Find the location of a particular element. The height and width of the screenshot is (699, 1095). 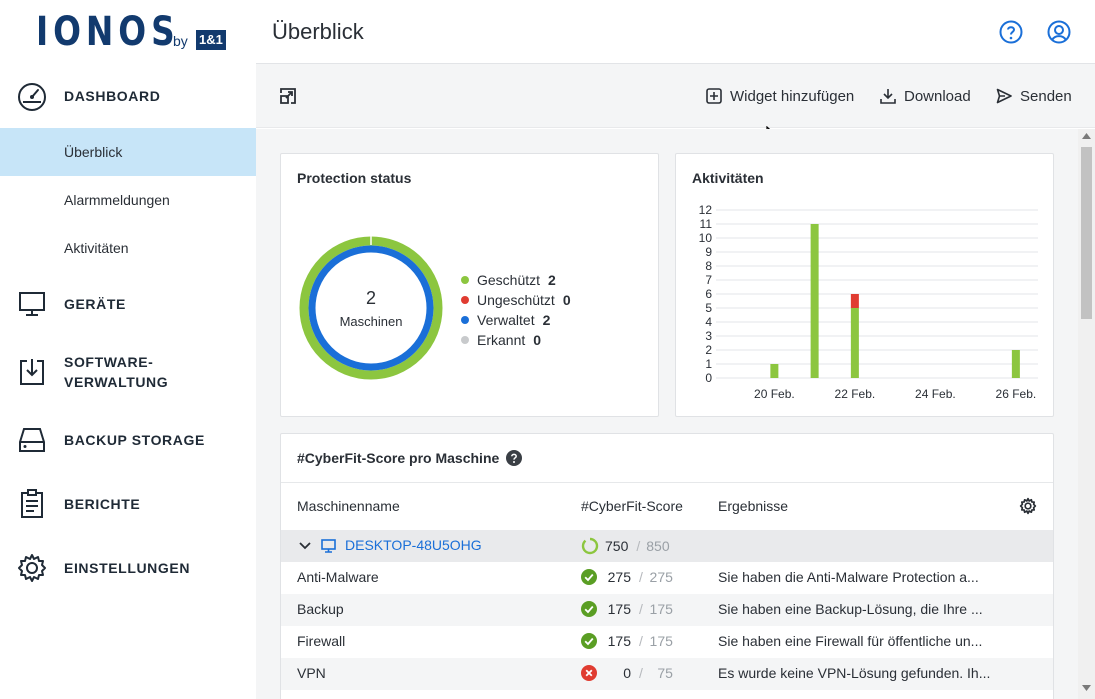

score-value: 275 is located at coordinates (619, 577).